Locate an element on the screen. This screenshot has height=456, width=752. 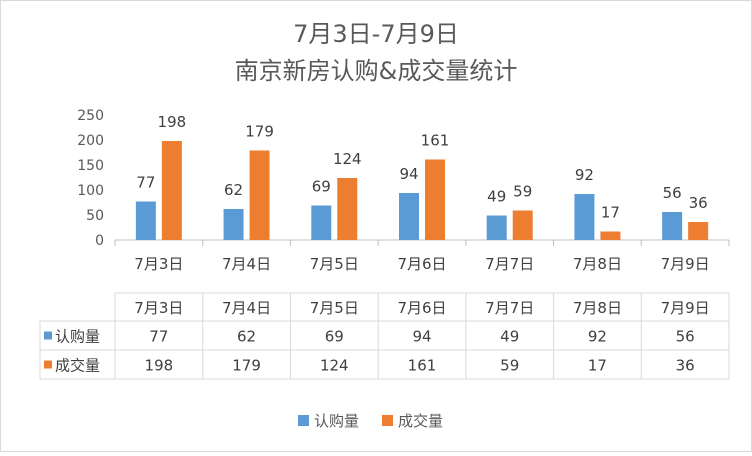
y-tick-label-0: 0 is located at coordinates (99, 241).